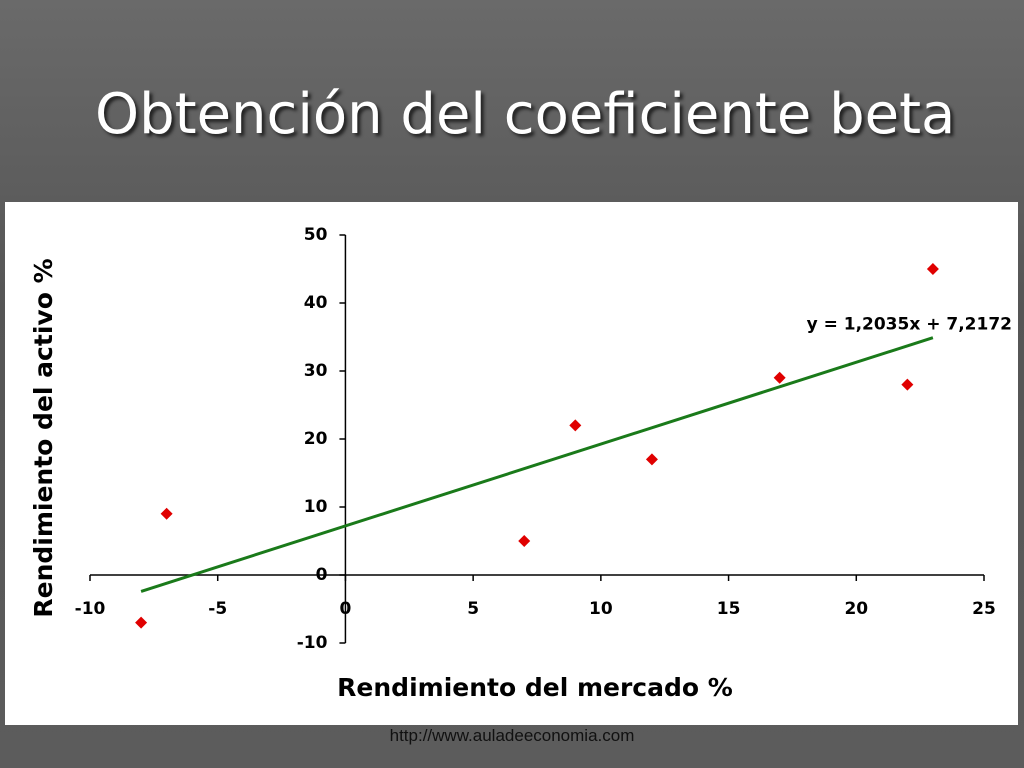 Image resolution: width=1024 pixels, height=768 pixels. Describe the element at coordinates (316, 235) in the screenshot. I see `y-tick-label: 50` at that location.